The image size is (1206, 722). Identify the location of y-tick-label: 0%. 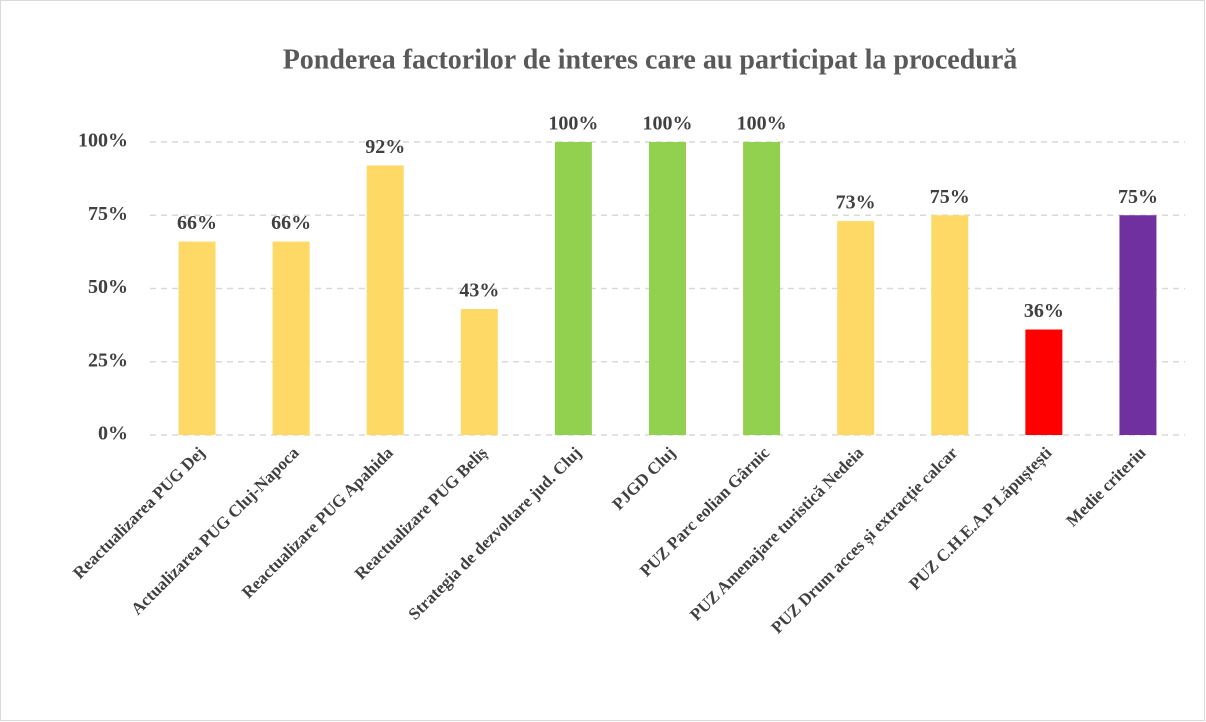
(113, 434).